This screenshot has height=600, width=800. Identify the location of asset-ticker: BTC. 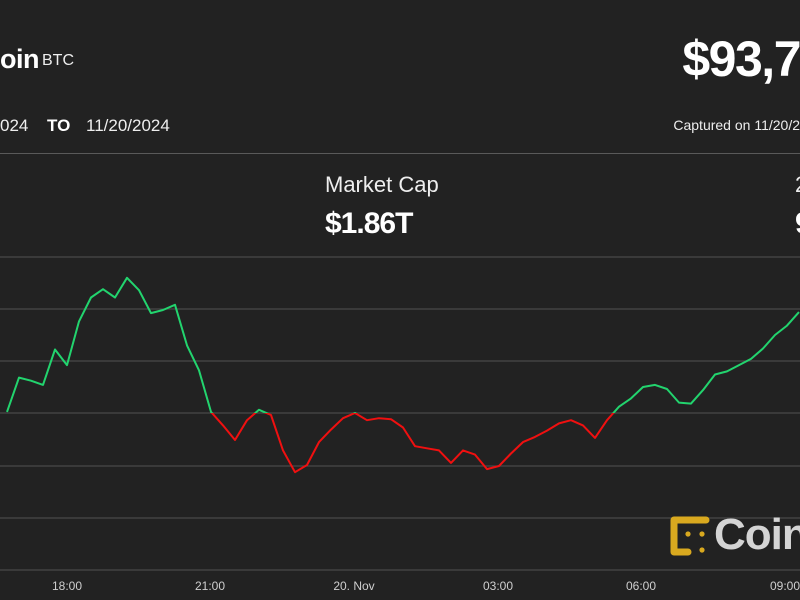
(58, 60).